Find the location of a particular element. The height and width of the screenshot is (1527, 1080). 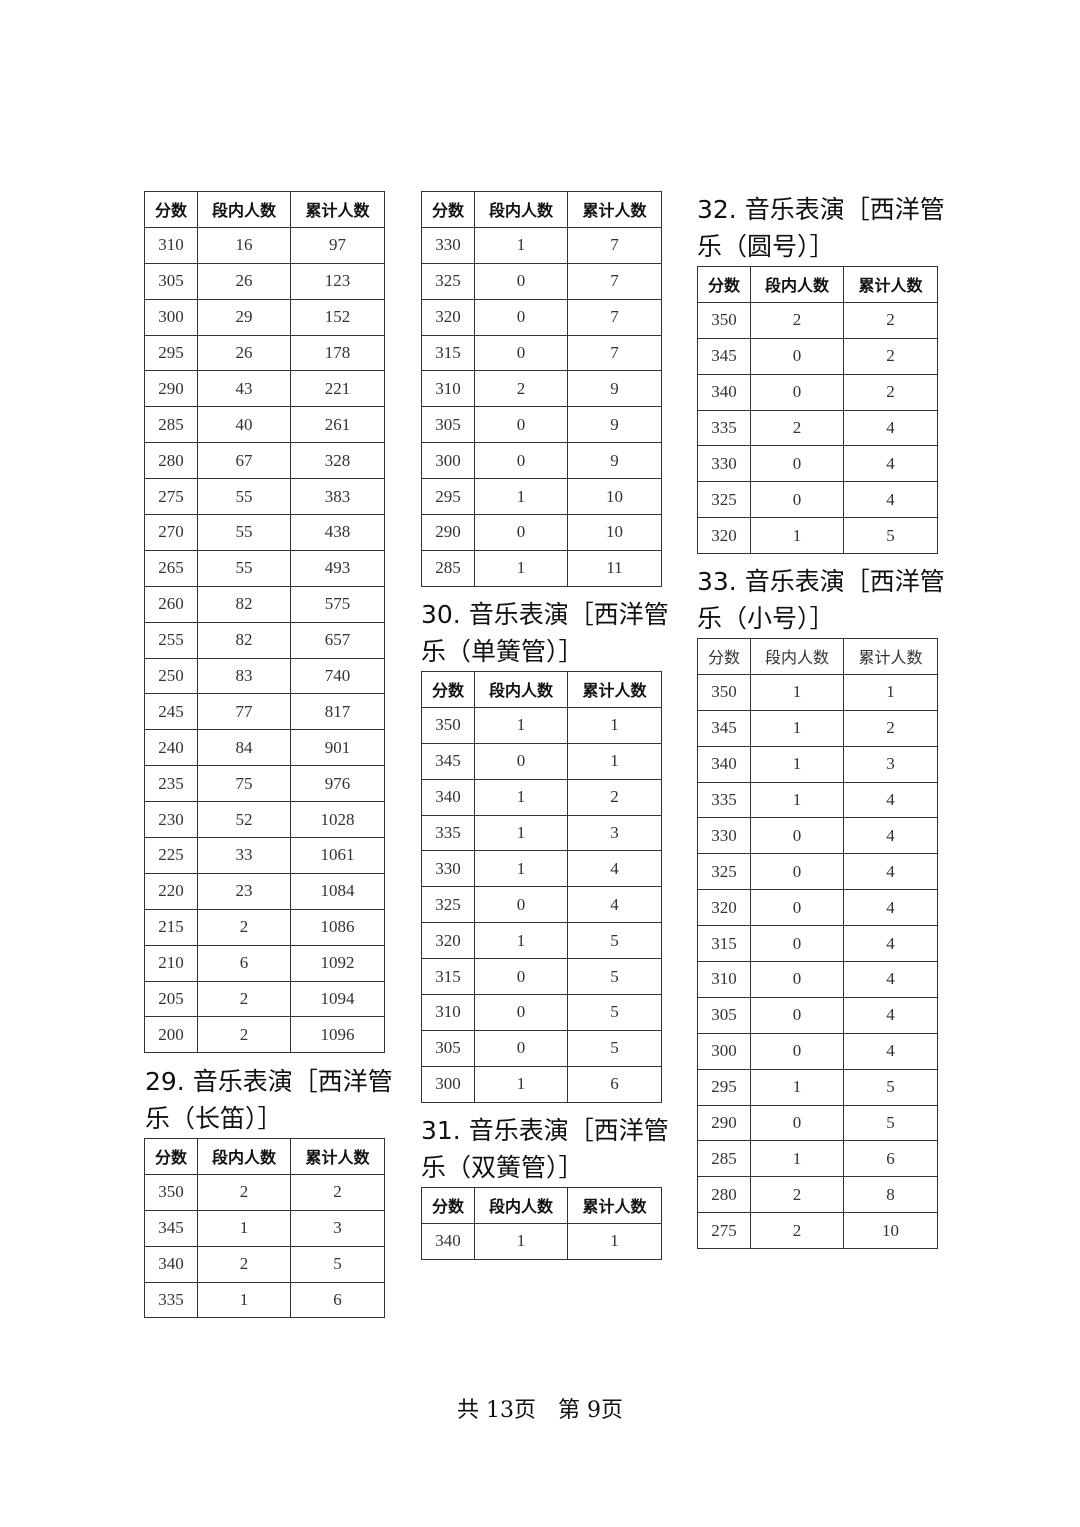

table-row: 310 2 9 is located at coordinates (541, 389).